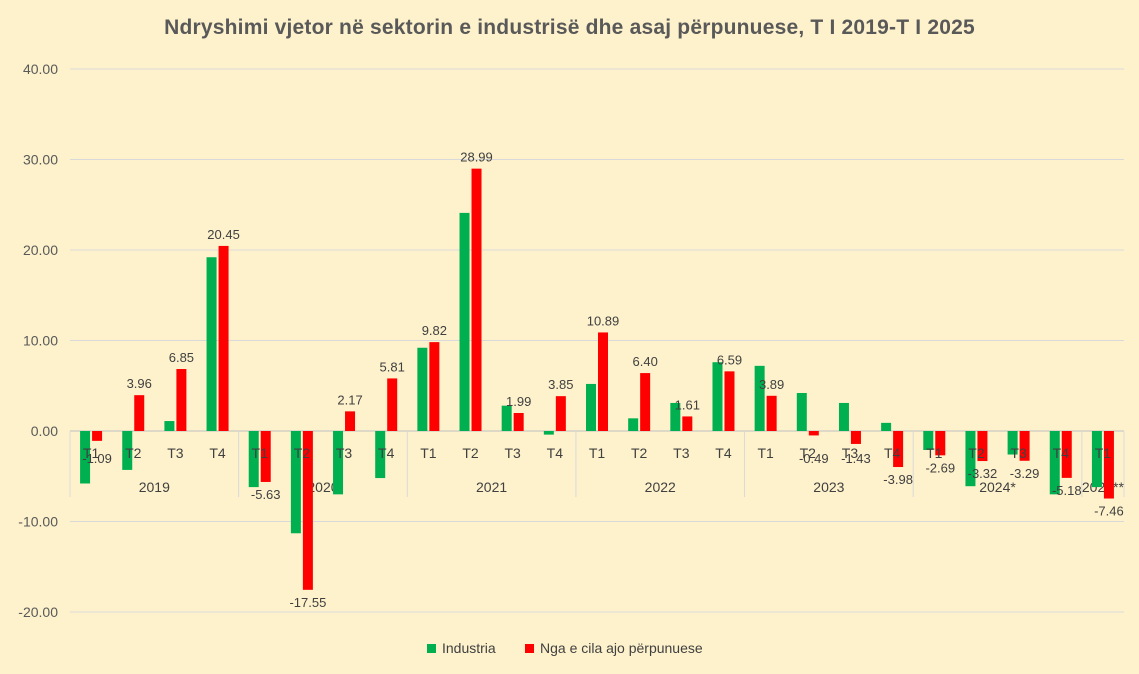 The width and height of the screenshot is (1139, 674). What do you see at coordinates (44, 431) in the screenshot?
I see `y-tick-label: 0.00` at bounding box center [44, 431].